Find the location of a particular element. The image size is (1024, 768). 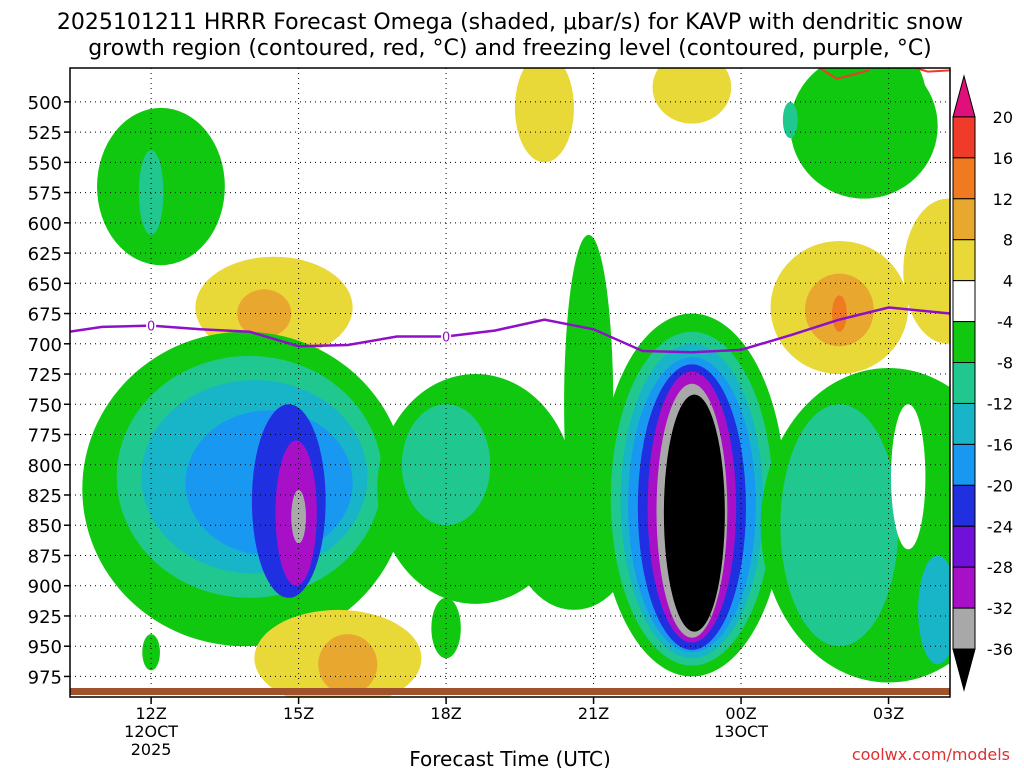

x-tick-label-24-1: 13OCT is located at coordinates (741, 731).